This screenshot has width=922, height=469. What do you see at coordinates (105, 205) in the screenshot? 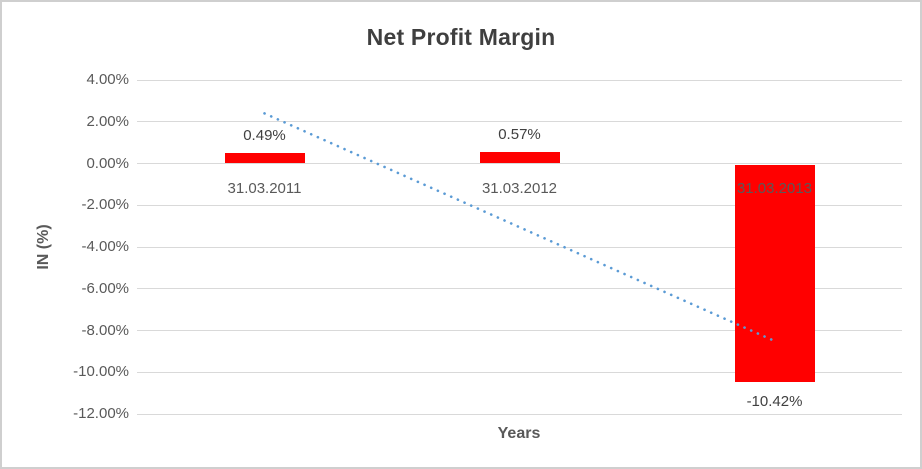
I see `y-axis-tick-label: -2.00%` at bounding box center [105, 205].